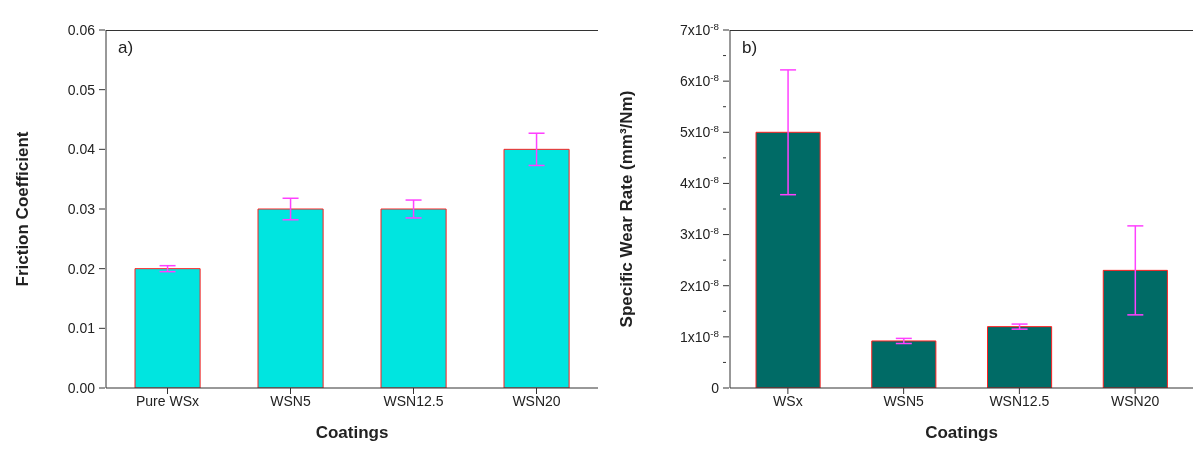 This screenshot has height=460, width=1203. Describe the element at coordinates (627, 209) in the screenshot. I see `y-axis-title: Specific Wear Rate (mm³/Nm)` at that location.